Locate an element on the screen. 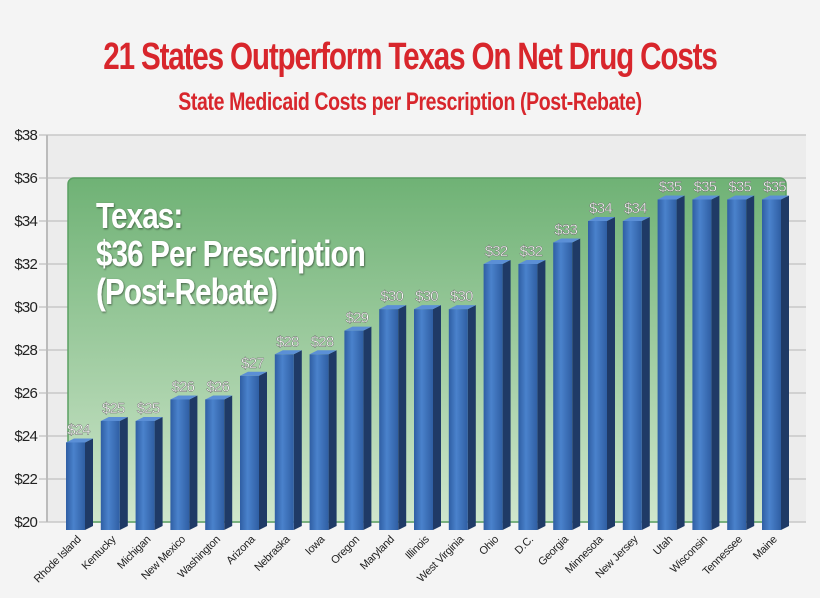 The height and width of the screenshot is (598, 820). y-tick-label: $38 is located at coordinates (25, 135).